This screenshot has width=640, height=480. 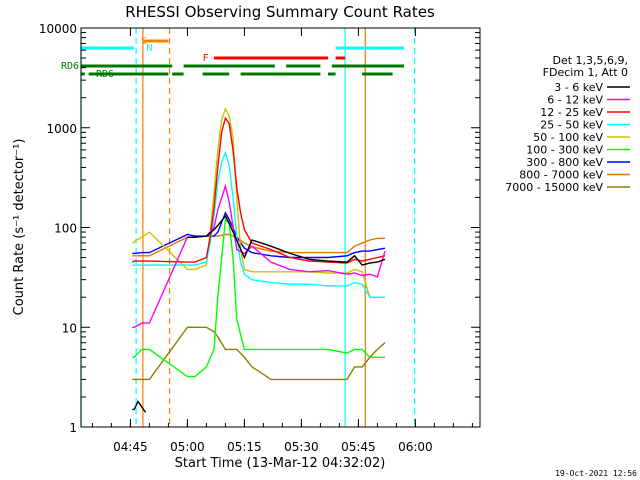 What do you see at coordinates (149, 48) in the screenshot?
I see `state-bar-label: N` at bounding box center [149, 48].